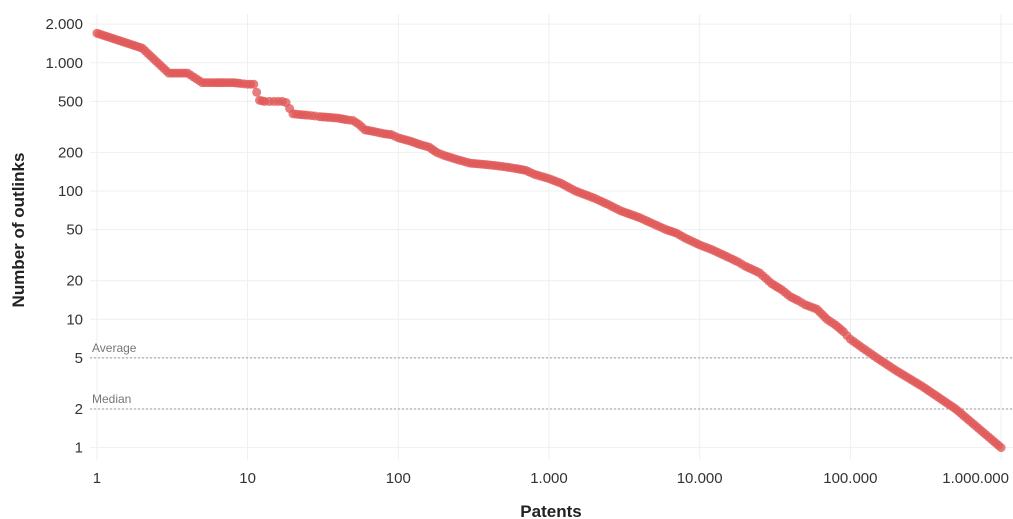  Describe the element at coordinates (700, 478) in the screenshot. I see `x-tick-label: 10.000` at that location.